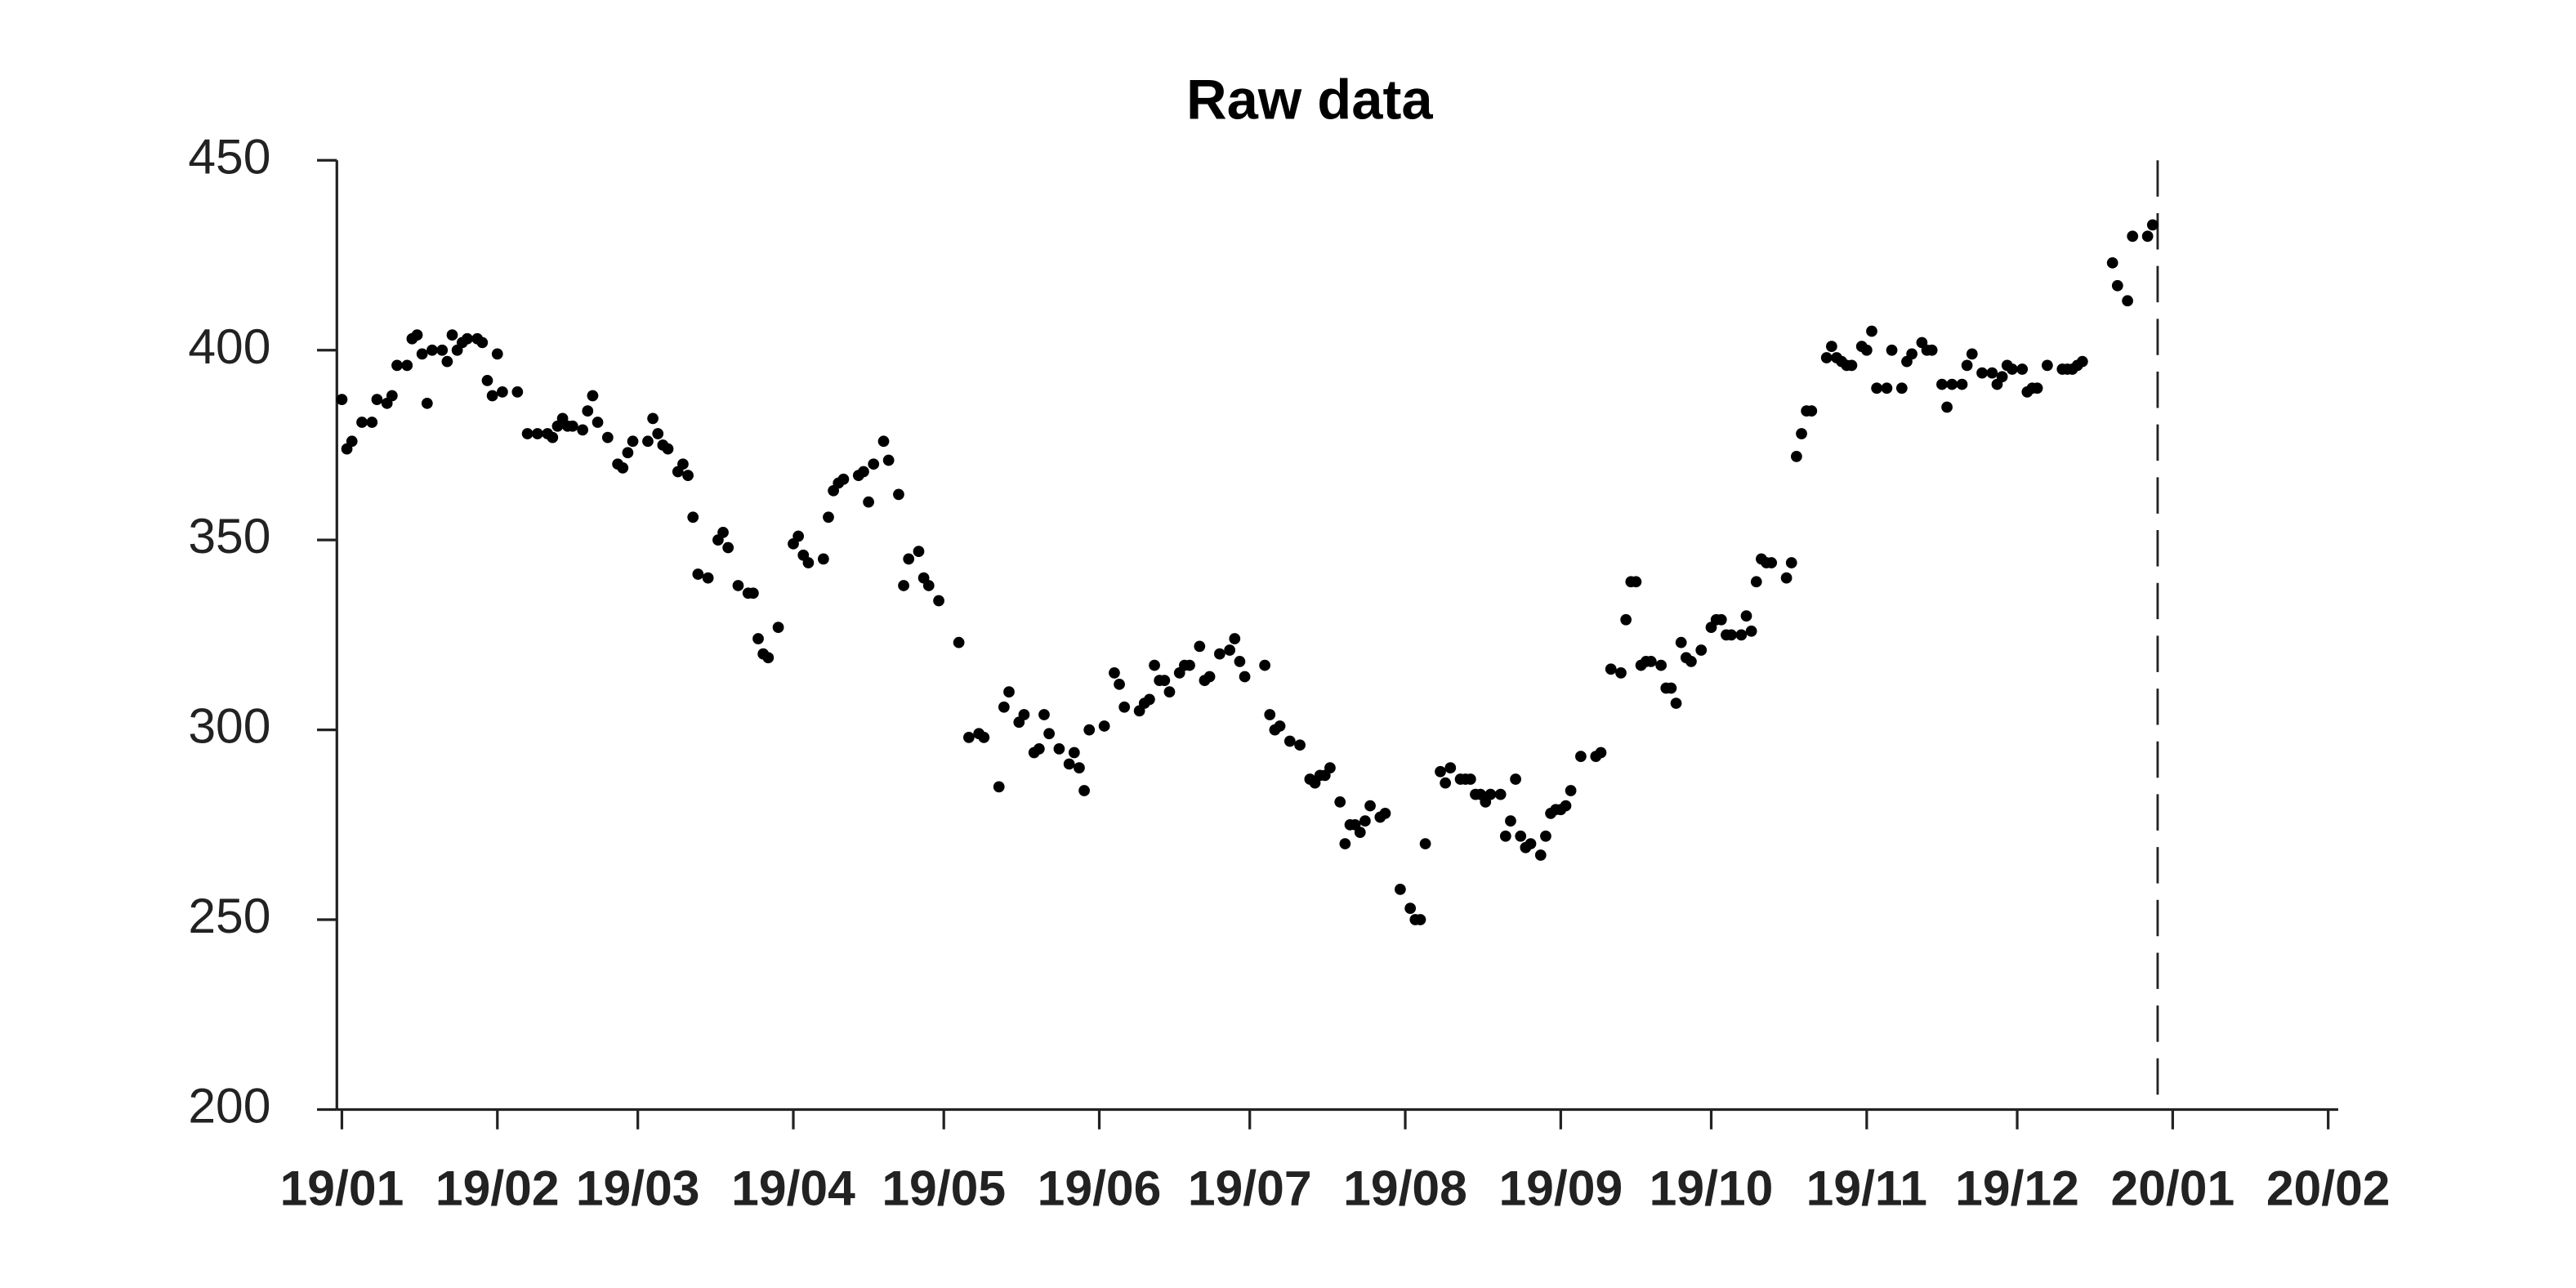 The image size is (2576, 1288). Describe the element at coordinates (638, 1188) in the screenshot. I see `x-tick-label: 19/03` at that location.